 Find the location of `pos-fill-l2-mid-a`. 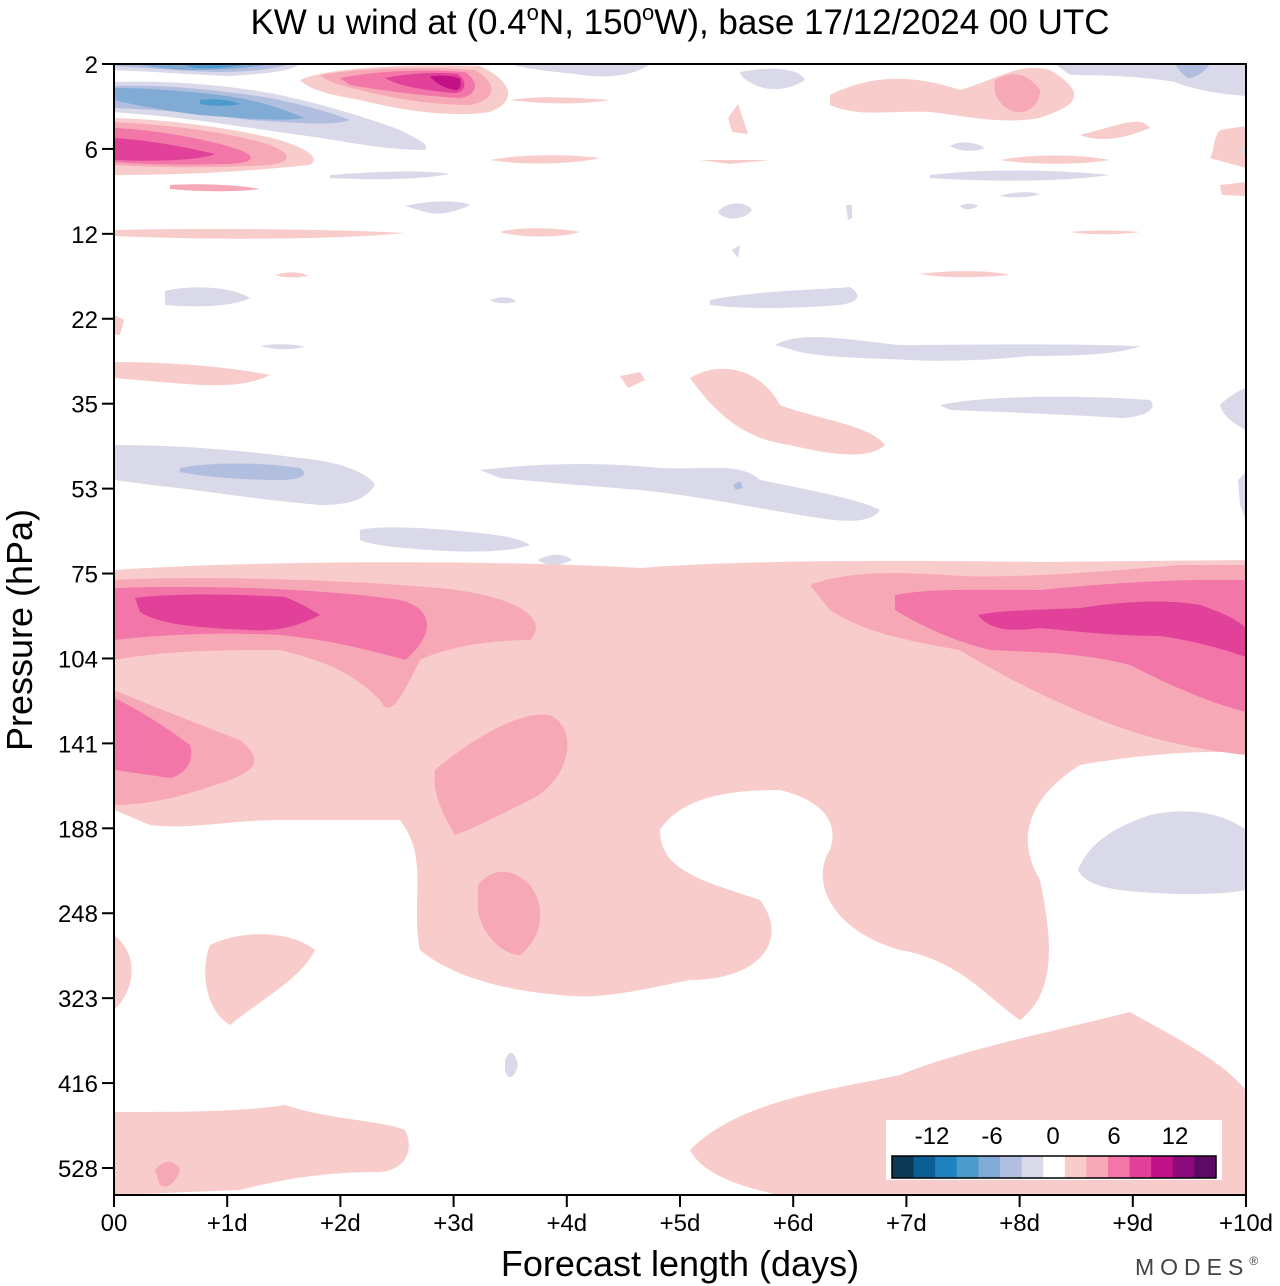

pos-fill-l2-mid-a is located at coordinates (501, 774).